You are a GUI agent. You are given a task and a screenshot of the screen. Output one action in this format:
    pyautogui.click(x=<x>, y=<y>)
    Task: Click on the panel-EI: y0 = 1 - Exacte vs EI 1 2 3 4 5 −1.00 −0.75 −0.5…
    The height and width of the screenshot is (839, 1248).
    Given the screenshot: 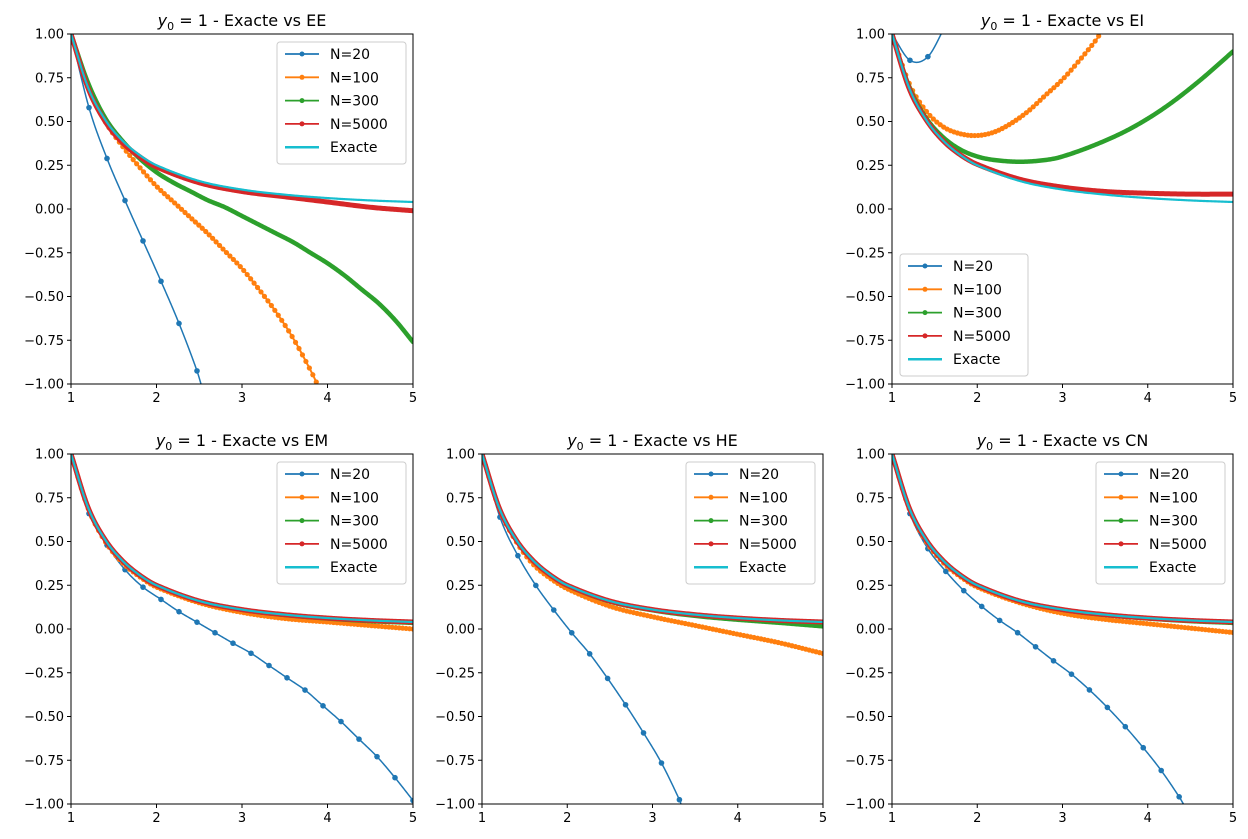 What is the action you would take?
    pyautogui.click(x=1041, y=208)
    